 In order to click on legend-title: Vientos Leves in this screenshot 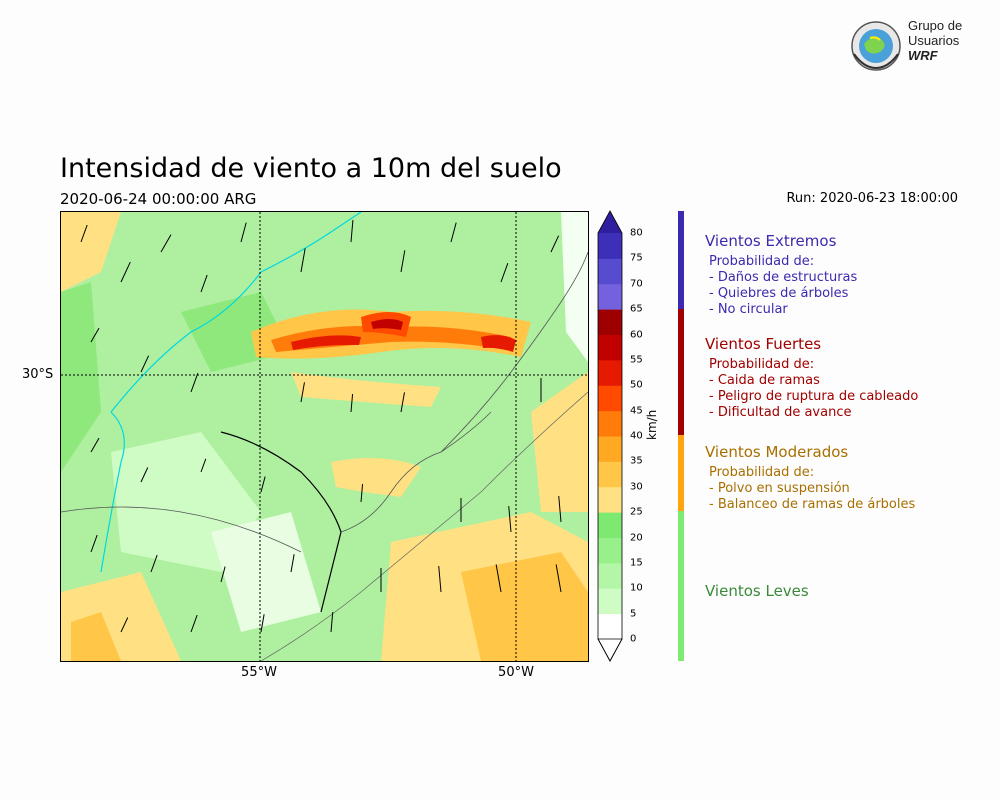, I will do `click(757, 591)`.